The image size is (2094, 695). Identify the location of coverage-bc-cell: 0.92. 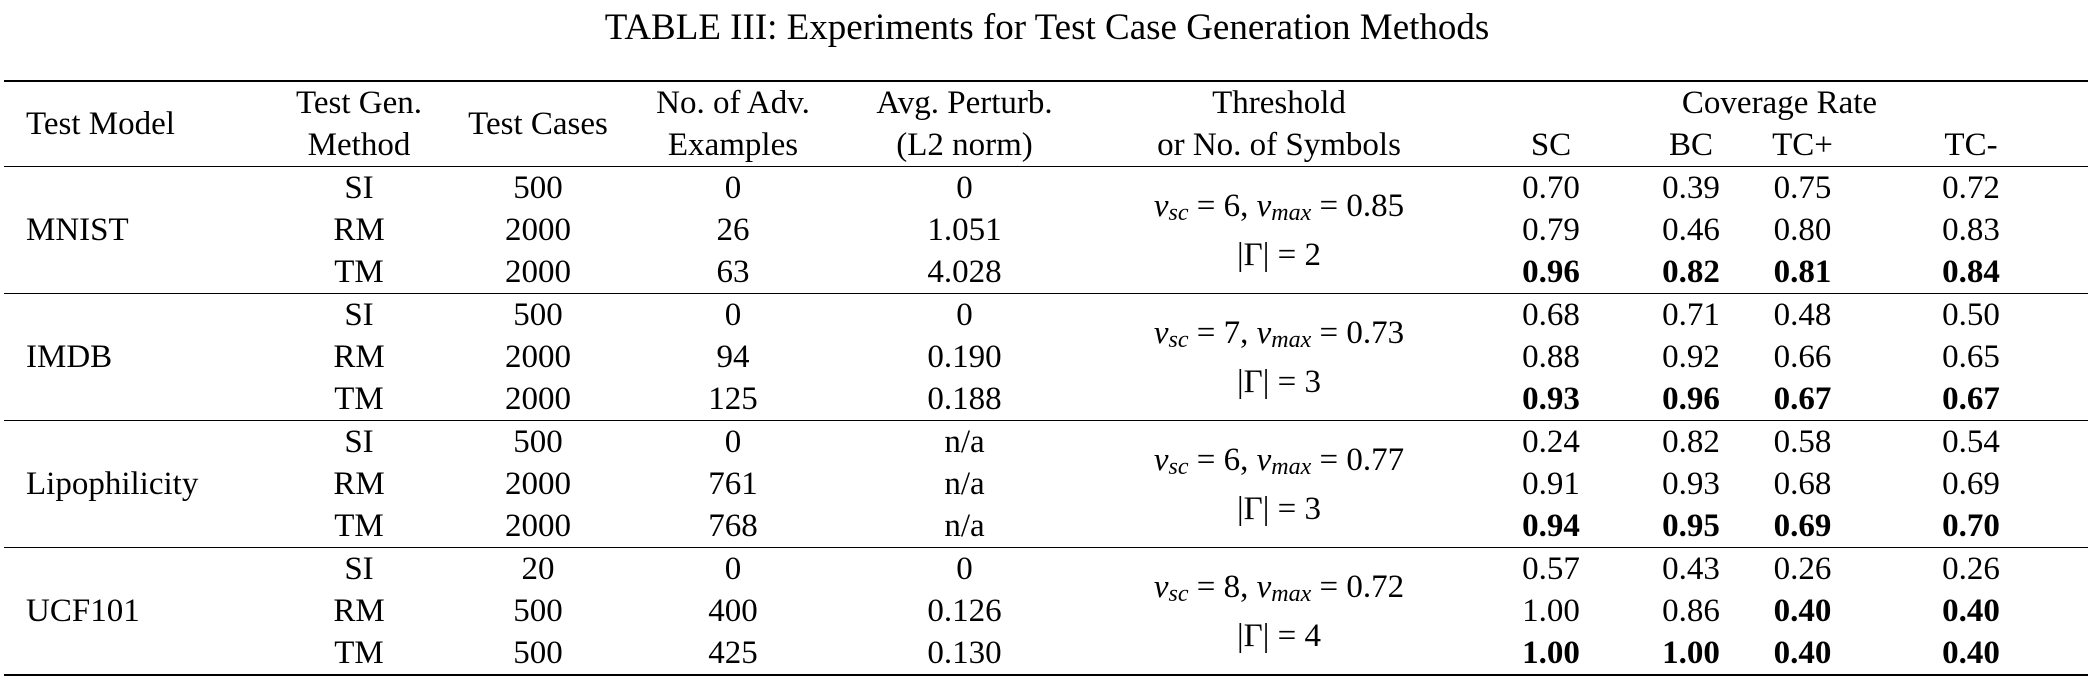
(1691, 357).